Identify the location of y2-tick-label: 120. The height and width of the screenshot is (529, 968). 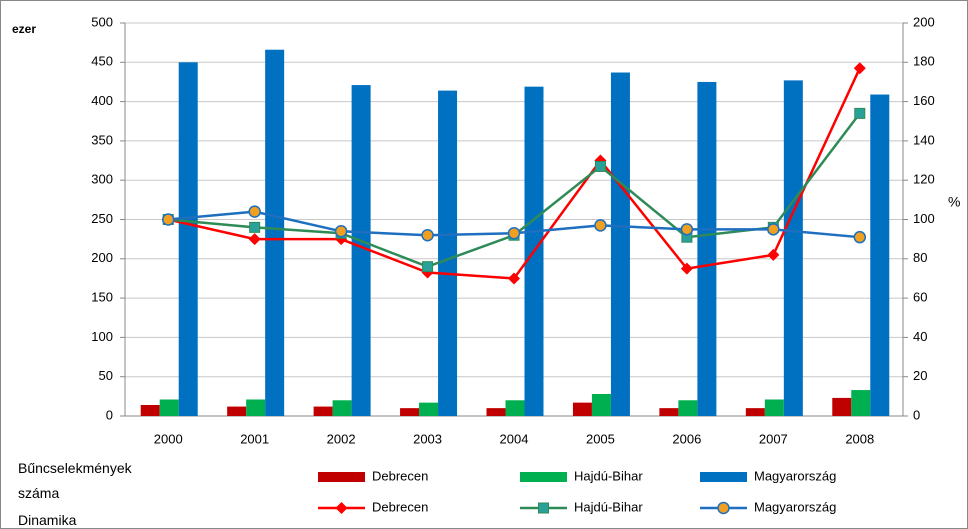
(924, 179).